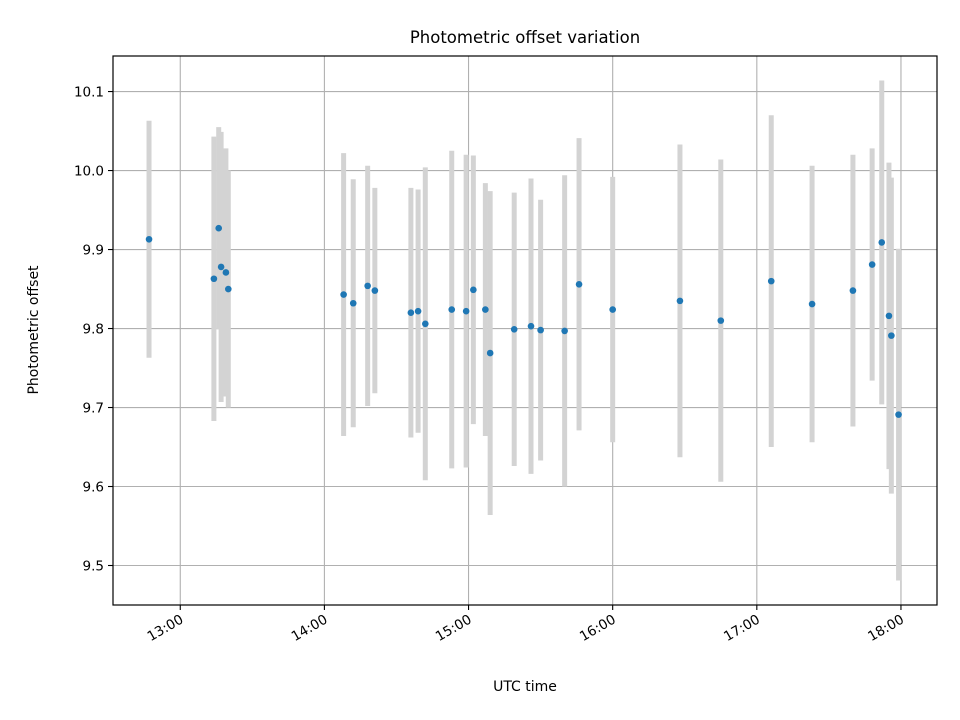 The width and height of the screenshot is (960, 720). What do you see at coordinates (93, 409) in the screenshot?
I see `y-tick-label: 9.7` at bounding box center [93, 409].